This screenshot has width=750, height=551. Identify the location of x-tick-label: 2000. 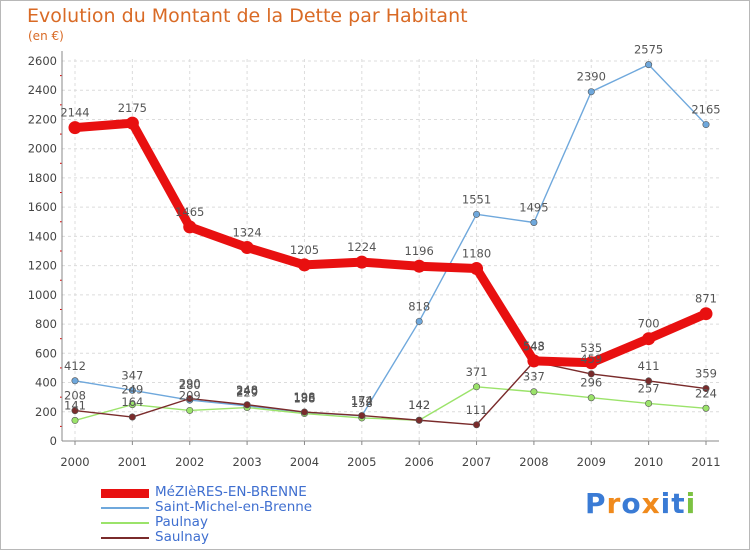
(74, 462).